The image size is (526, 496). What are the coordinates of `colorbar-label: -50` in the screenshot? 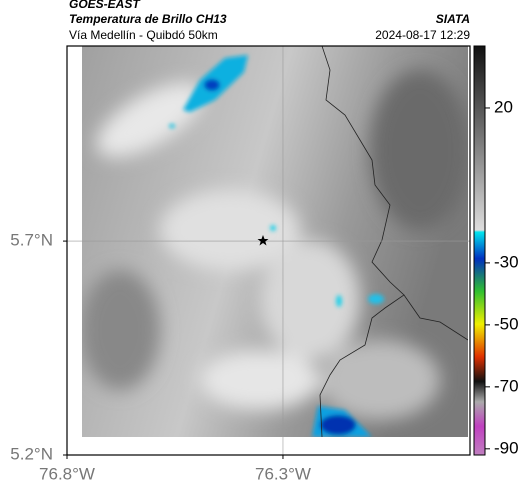 It's located at (506, 323).